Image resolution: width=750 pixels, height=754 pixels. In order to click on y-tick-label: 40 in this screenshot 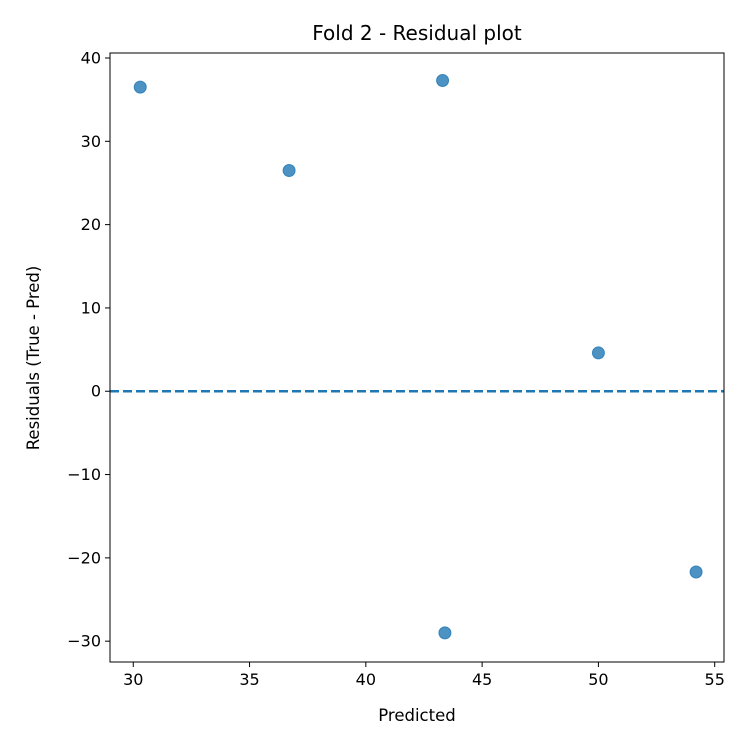, I will do `click(91, 57)`.